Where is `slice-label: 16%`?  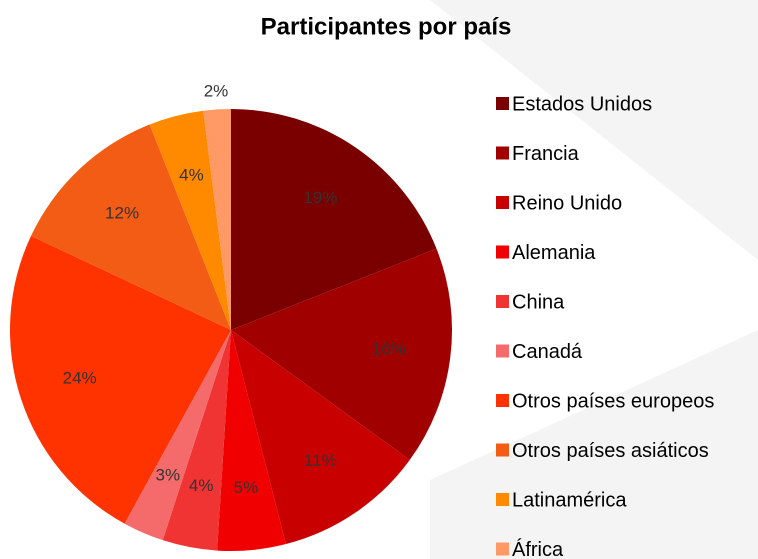 slice-label: 16% is located at coordinates (389, 348).